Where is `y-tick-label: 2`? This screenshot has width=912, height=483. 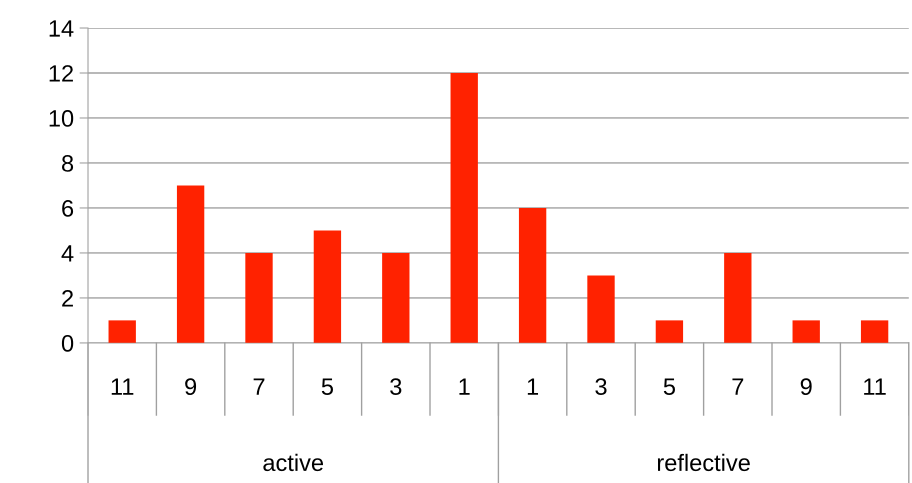 y-tick-label: 2 is located at coordinates (67, 298).